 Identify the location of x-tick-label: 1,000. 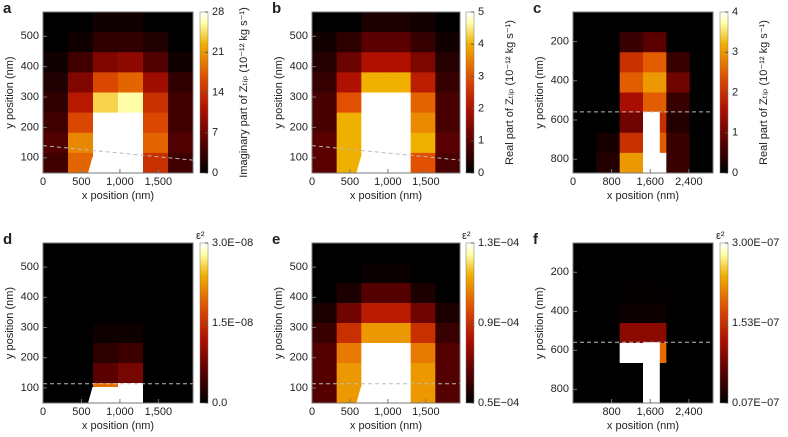
(120, 182).